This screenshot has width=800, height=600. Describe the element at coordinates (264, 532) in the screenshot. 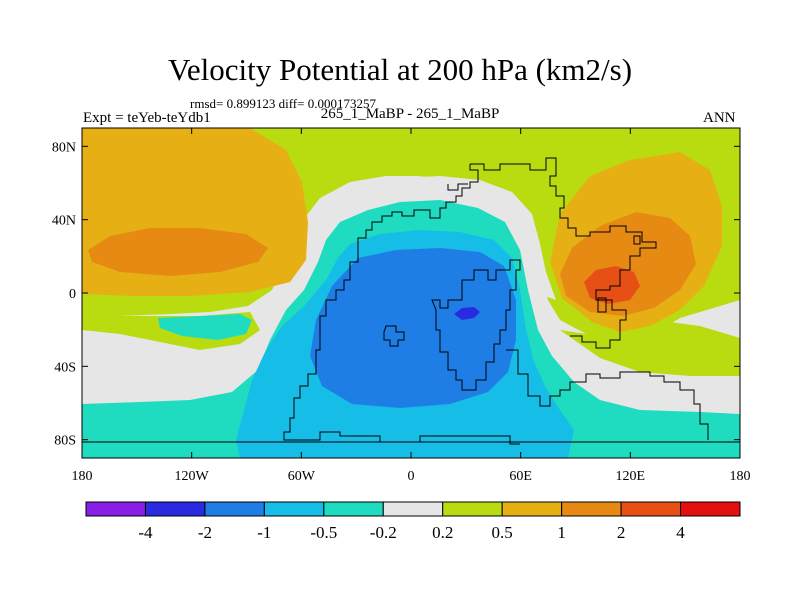

I see `colorbar-label: -1` at that location.